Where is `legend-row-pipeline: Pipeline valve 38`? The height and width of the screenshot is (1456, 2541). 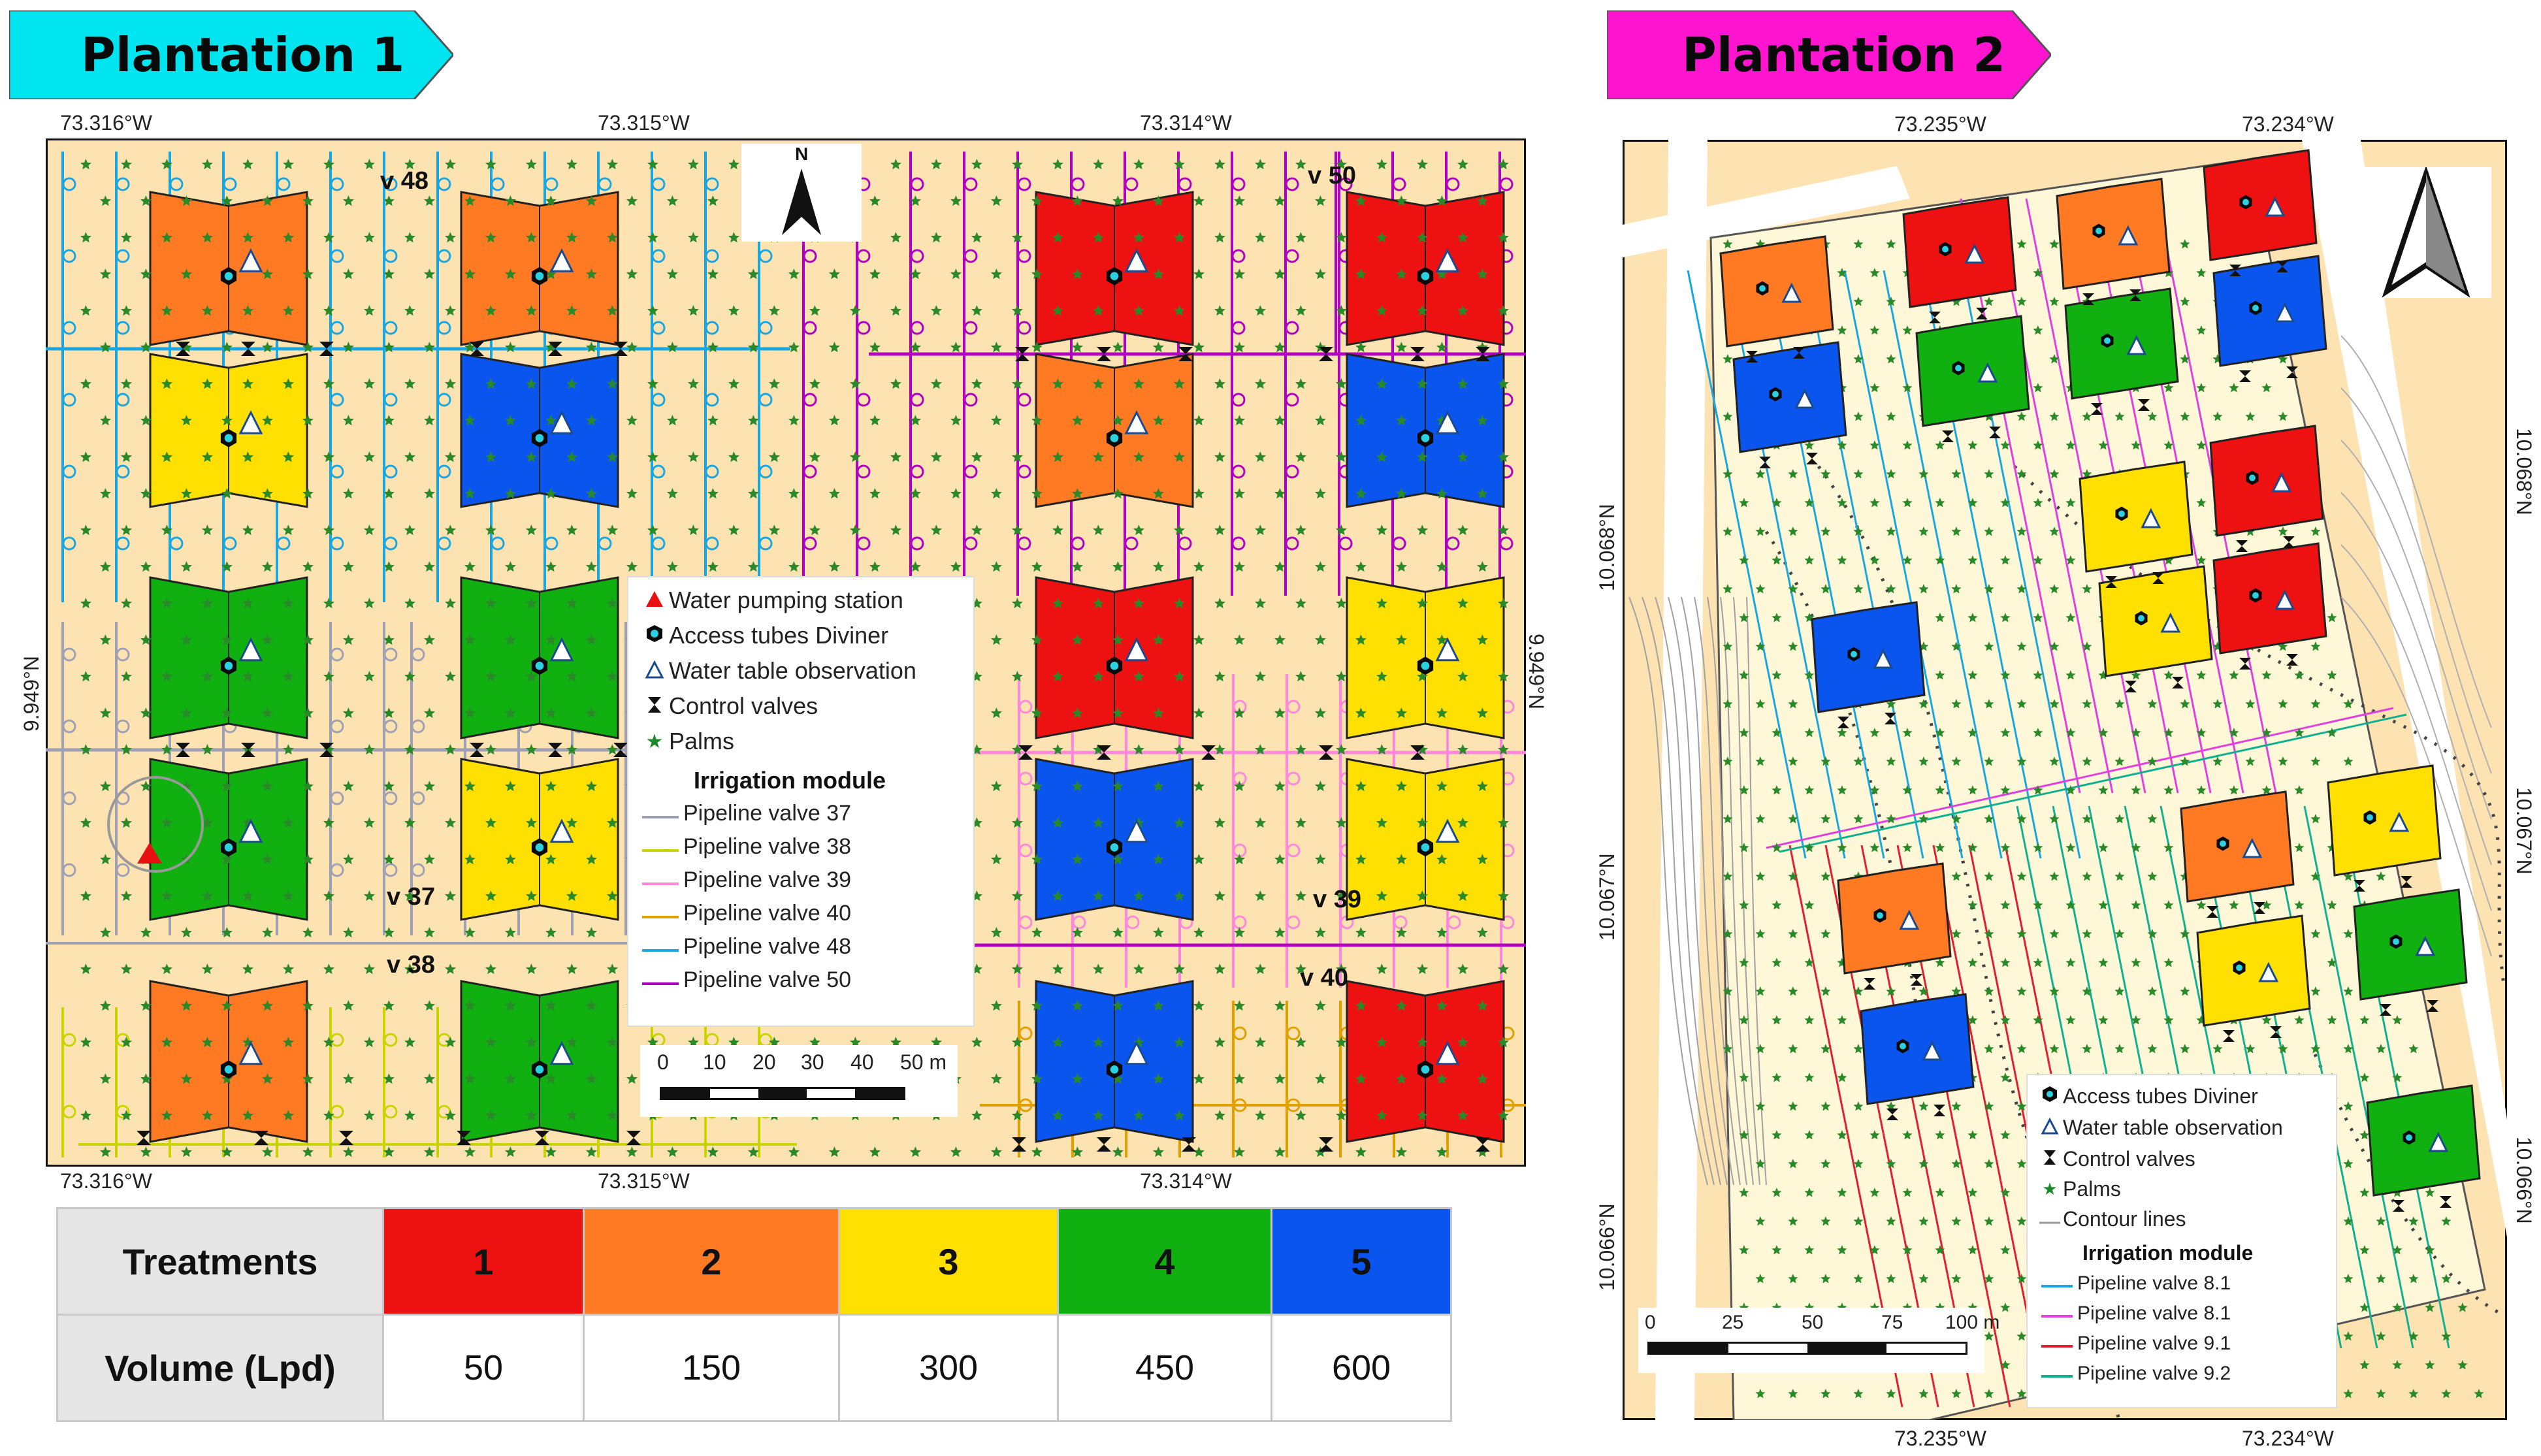 legend-row-pipeline: Pipeline valve 38 is located at coordinates (744, 847).